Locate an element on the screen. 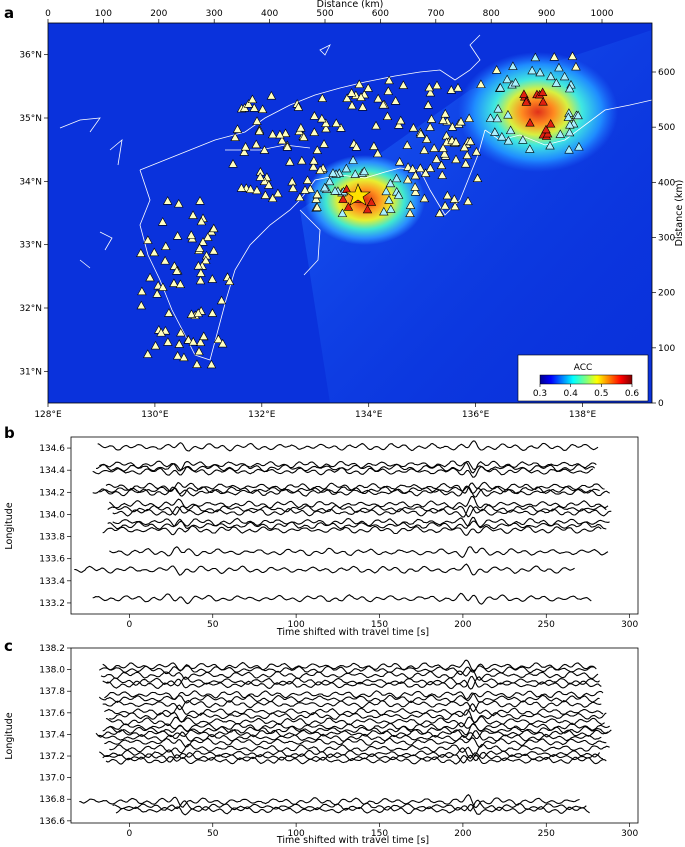 This screenshot has height=847, width=685. y-tick-label-right: 0 is located at coordinates (661, 404).